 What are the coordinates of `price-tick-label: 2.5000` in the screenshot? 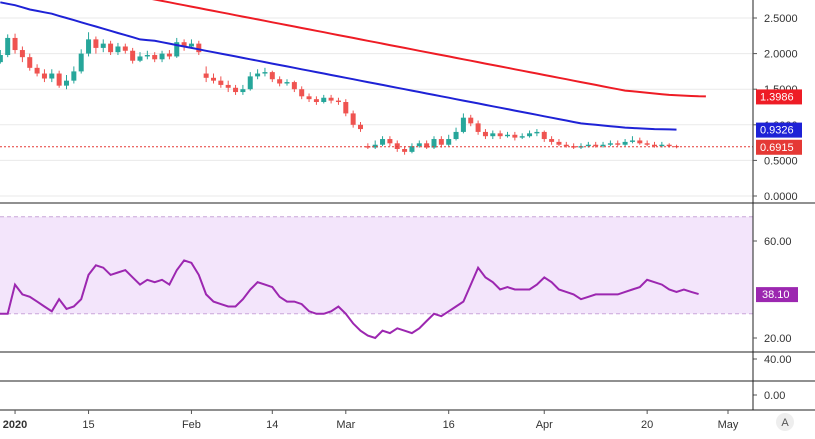 It's located at (781, 19).